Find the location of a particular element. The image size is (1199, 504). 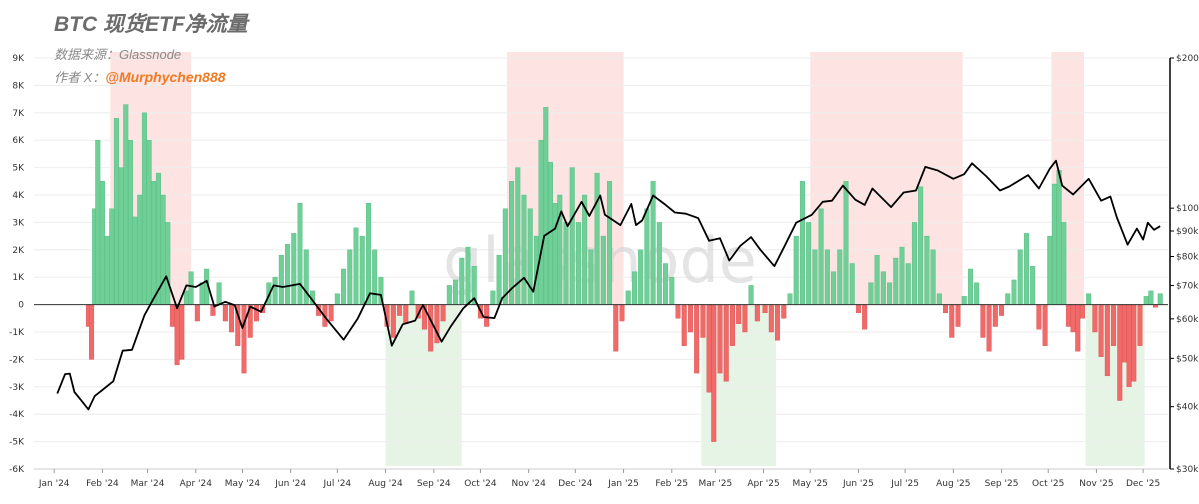

right-tick-label: $60k is located at coordinates (1187, 320).